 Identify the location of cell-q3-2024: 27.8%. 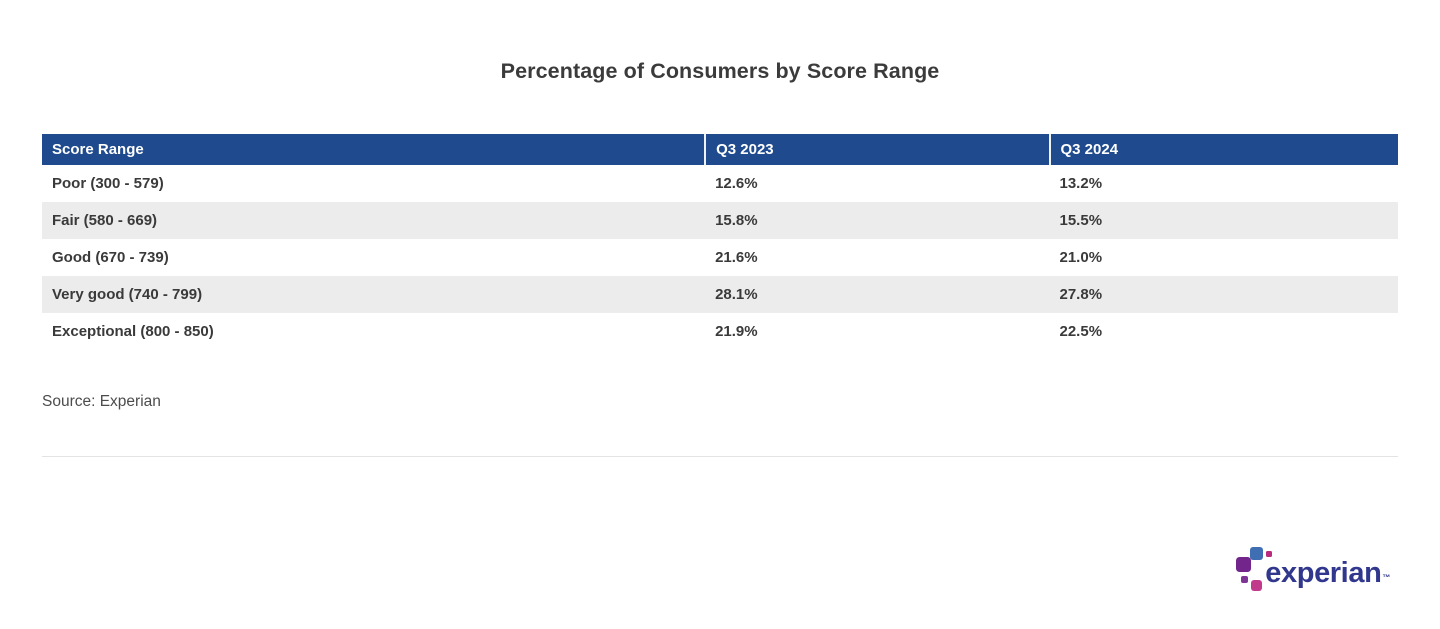
(1081, 294).